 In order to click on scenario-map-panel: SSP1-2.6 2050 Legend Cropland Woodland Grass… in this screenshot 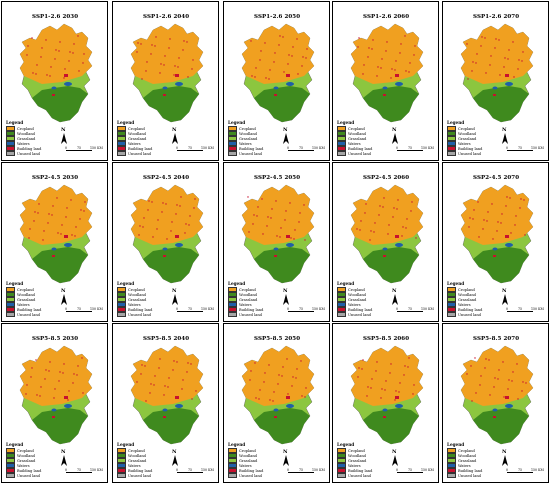, I will do `click(276, 81)`.